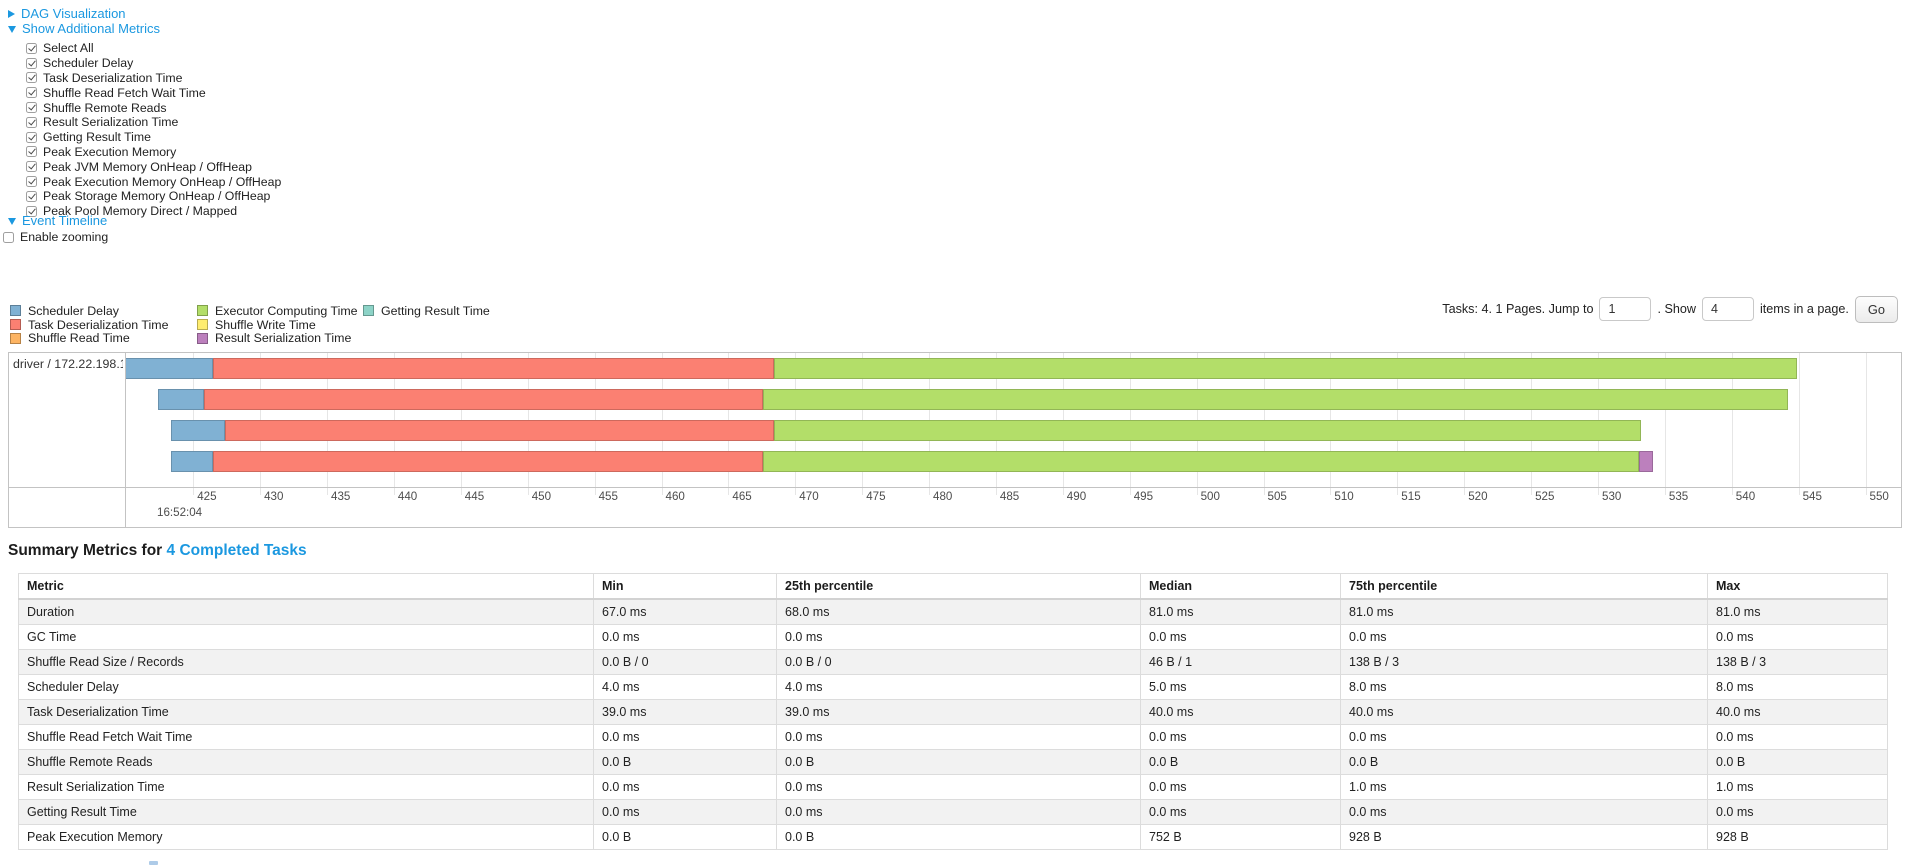 This screenshot has height=865, width=1907. What do you see at coordinates (153, 137) in the screenshot?
I see `metric-checkbox-row: Getting Result Time` at bounding box center [153, 137].